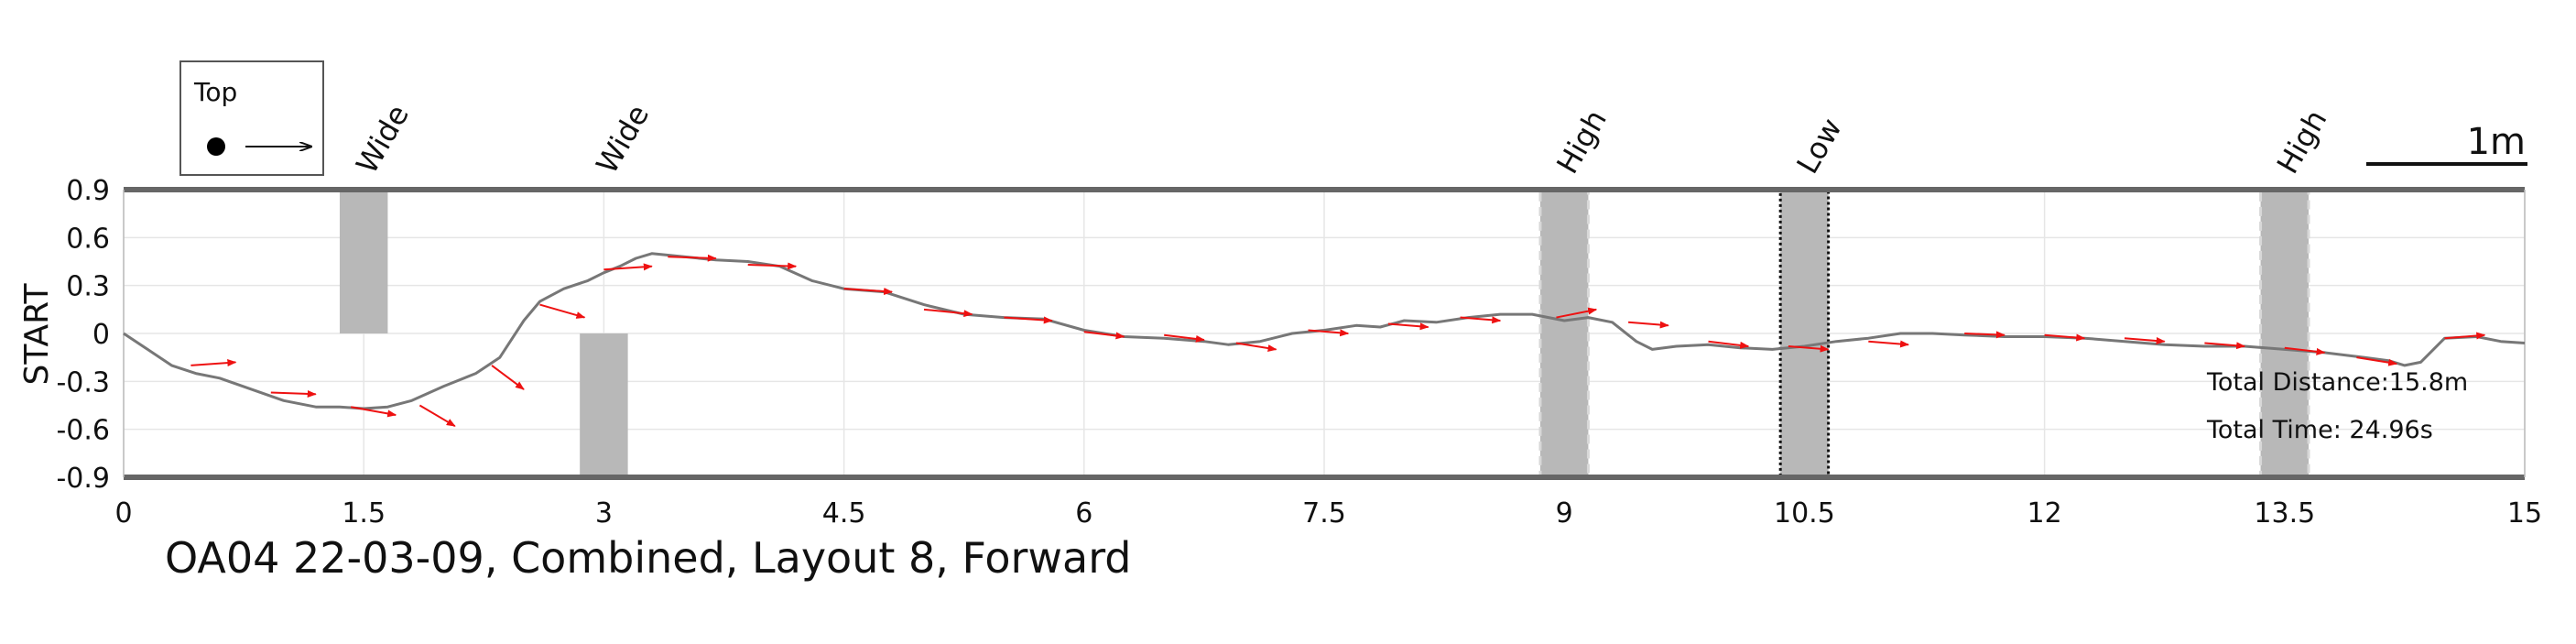 This screenshot has width=2576, height=644. What do you see at coordinates (382, 139) in the screenshot?
I see `obstacle-label-0: Wide` at bounding box center [382, 139].